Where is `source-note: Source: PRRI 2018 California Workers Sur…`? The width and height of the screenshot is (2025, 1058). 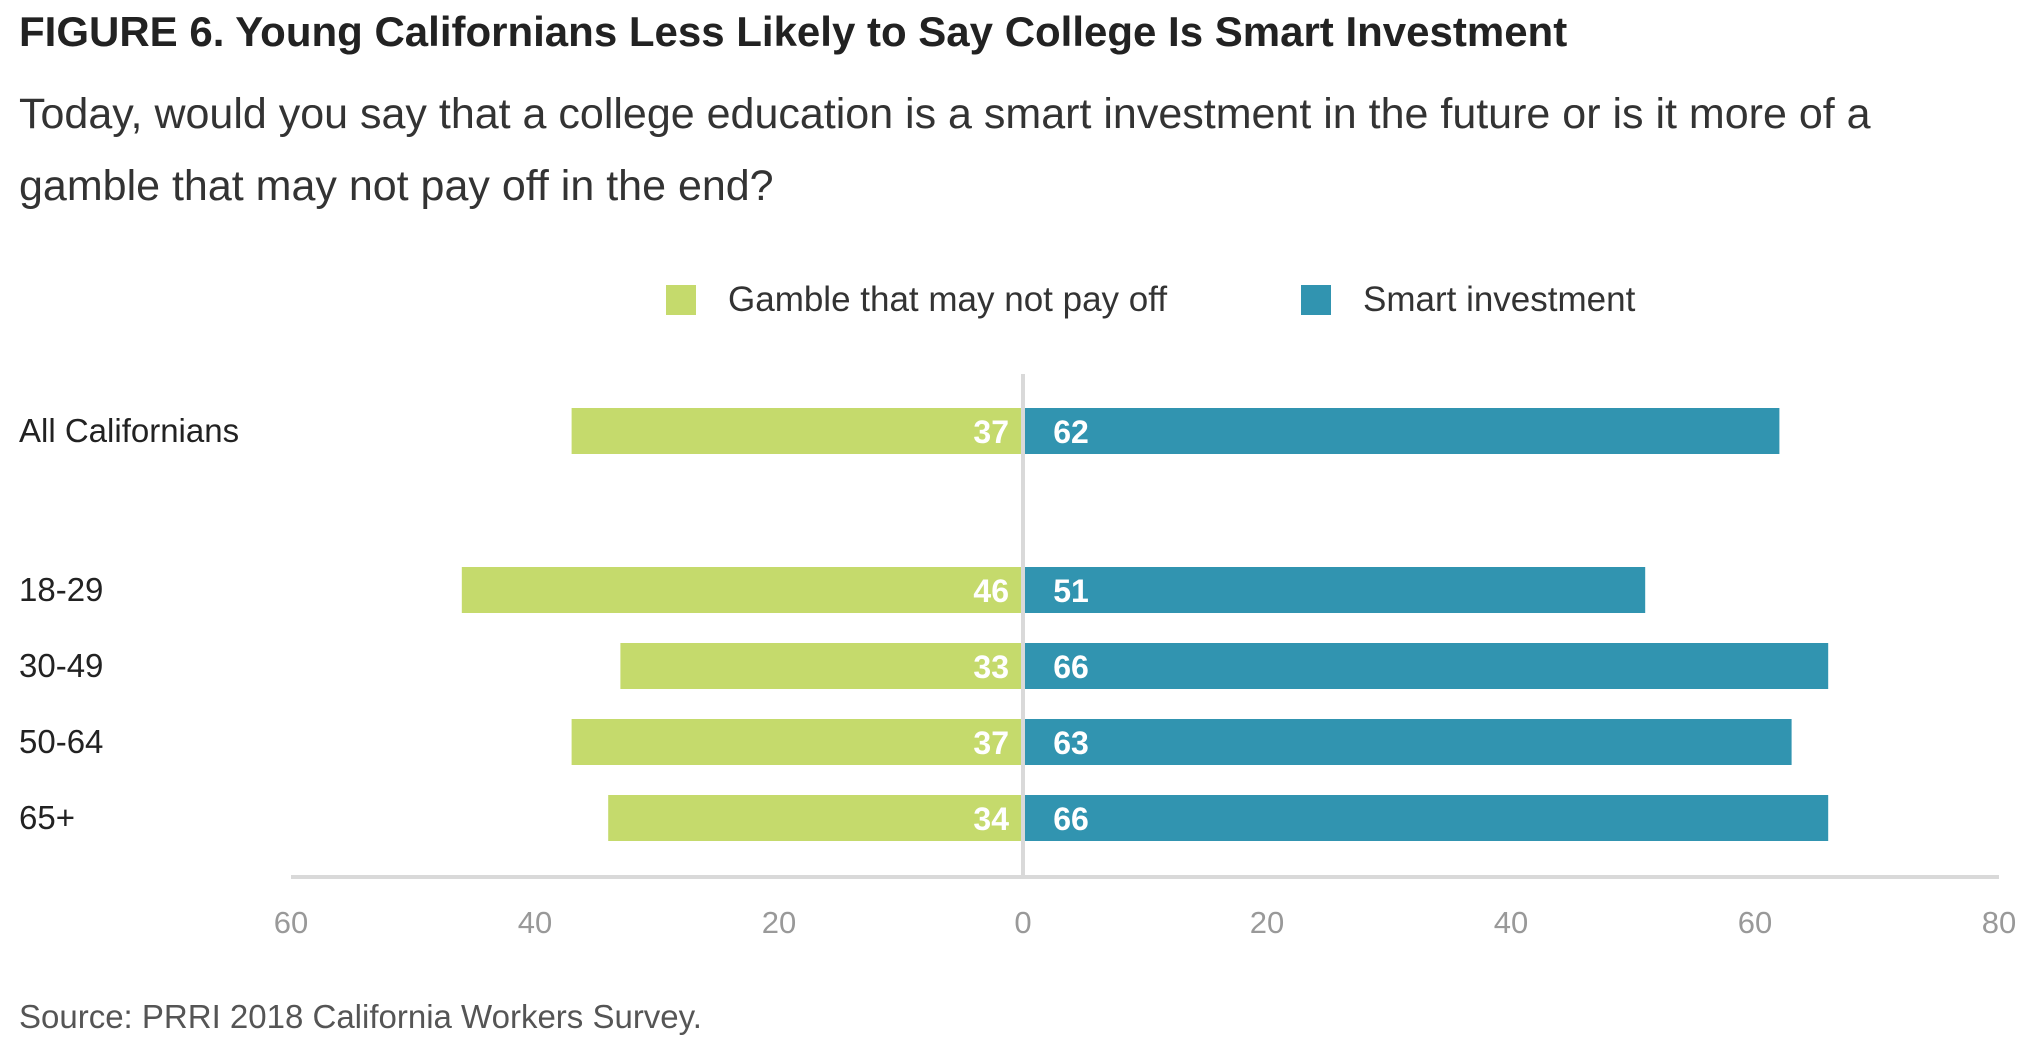 source-note: Source: PRRI 2018 California Workers Sur… is located at coordinates (360, 1016).